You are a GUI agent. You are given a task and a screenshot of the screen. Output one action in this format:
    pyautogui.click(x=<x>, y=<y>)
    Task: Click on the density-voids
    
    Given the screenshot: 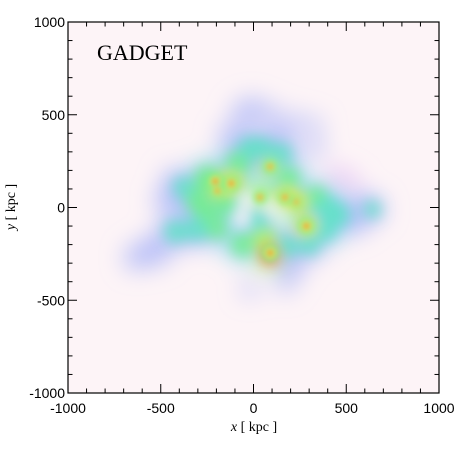 What is the action you would take?
    pyautogui.click(x=261, y=209)
    